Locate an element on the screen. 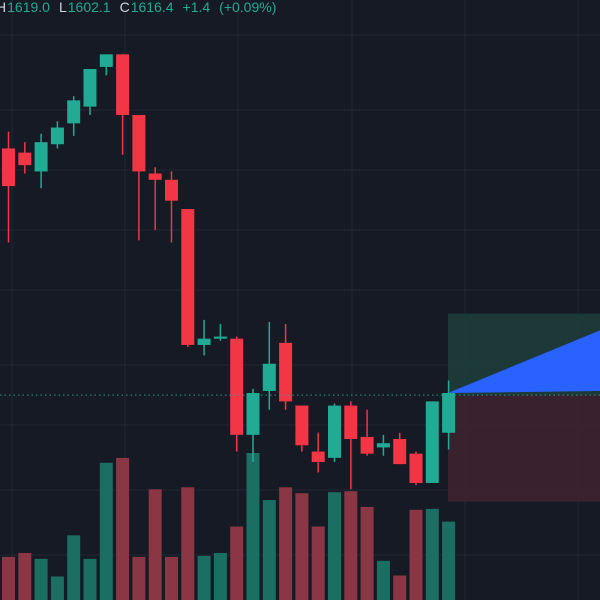 This screenshot has width=600, height=600. high-label: H is located at coordinates (3, 7).